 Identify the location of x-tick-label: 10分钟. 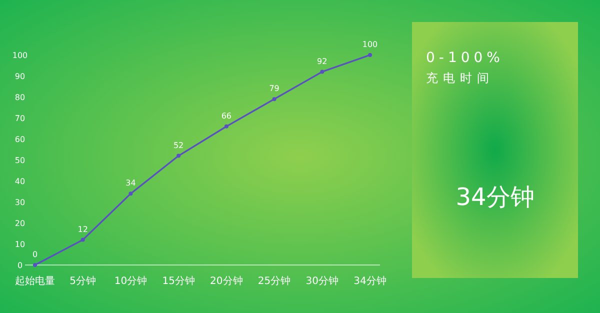
(131, 281).